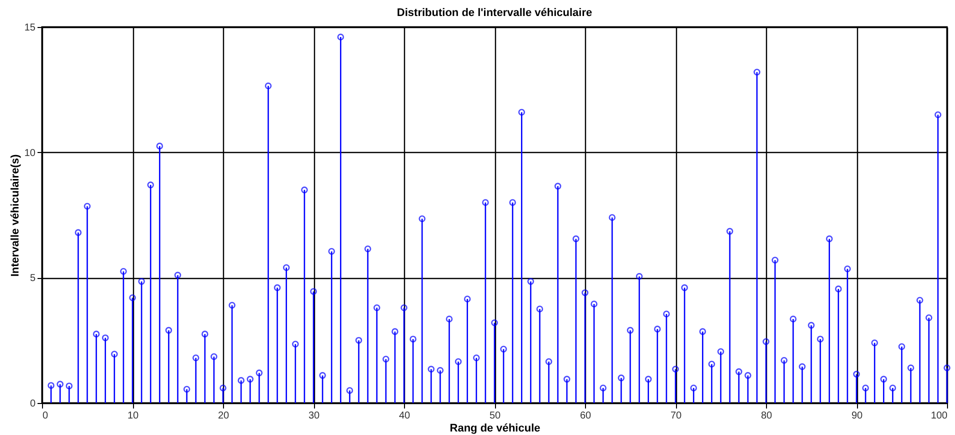 This screenshot has width=955, height=435. I want to click on x-tick-label: 30, so click(314, 416).